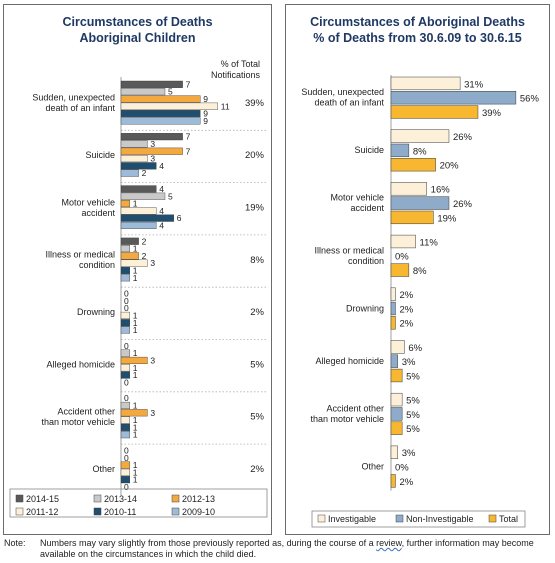 This screenshot has height=563, width=555. I want to click on category-label-alleged-homicide: Alleged homicide, so click(349, 361).